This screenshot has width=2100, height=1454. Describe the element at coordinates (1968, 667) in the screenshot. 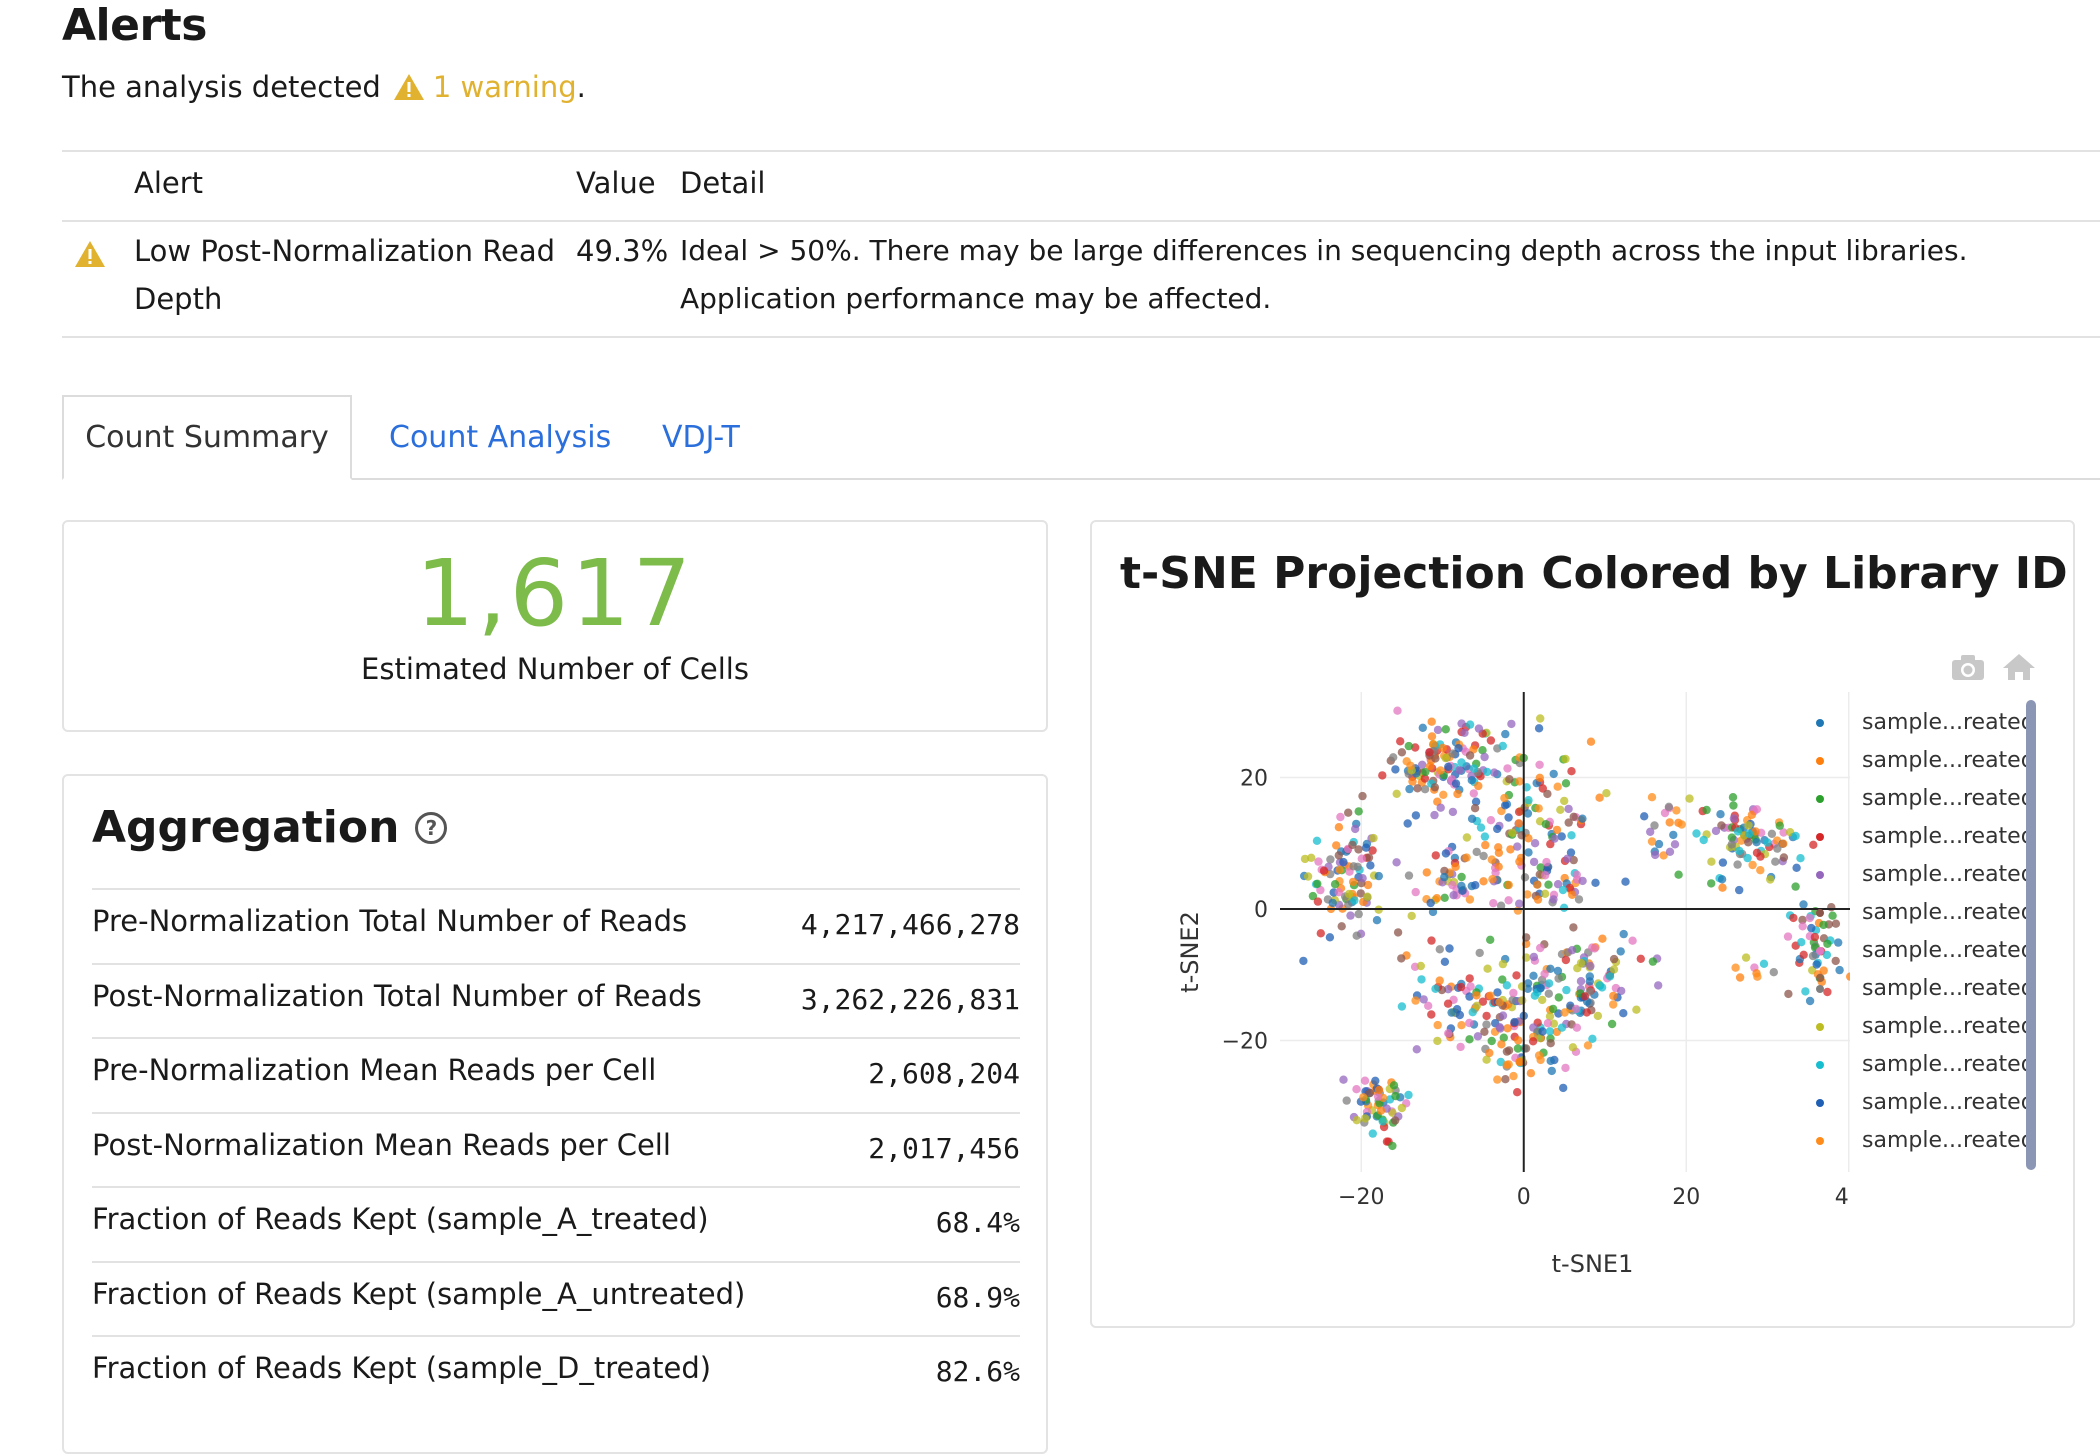

I see `camera-icon` at that location.